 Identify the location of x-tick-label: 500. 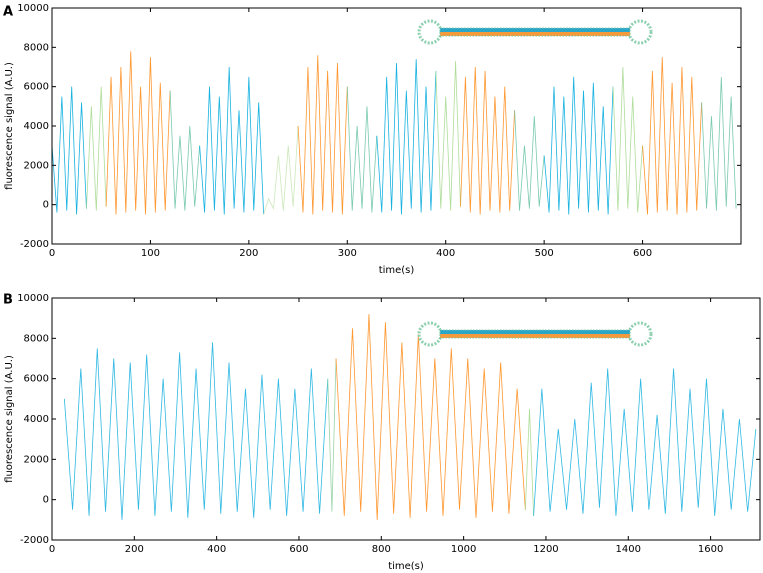
(544, 253).